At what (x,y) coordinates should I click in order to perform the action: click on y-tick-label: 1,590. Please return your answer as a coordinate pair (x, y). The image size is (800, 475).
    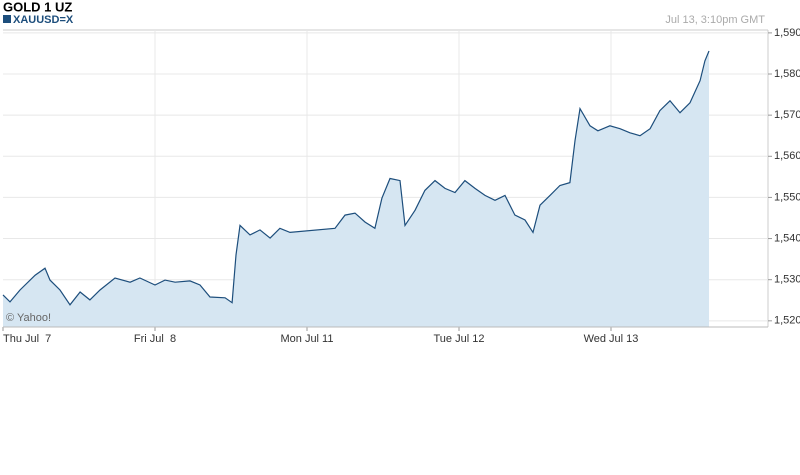
    Looking at the image, I should click on (787, 33).